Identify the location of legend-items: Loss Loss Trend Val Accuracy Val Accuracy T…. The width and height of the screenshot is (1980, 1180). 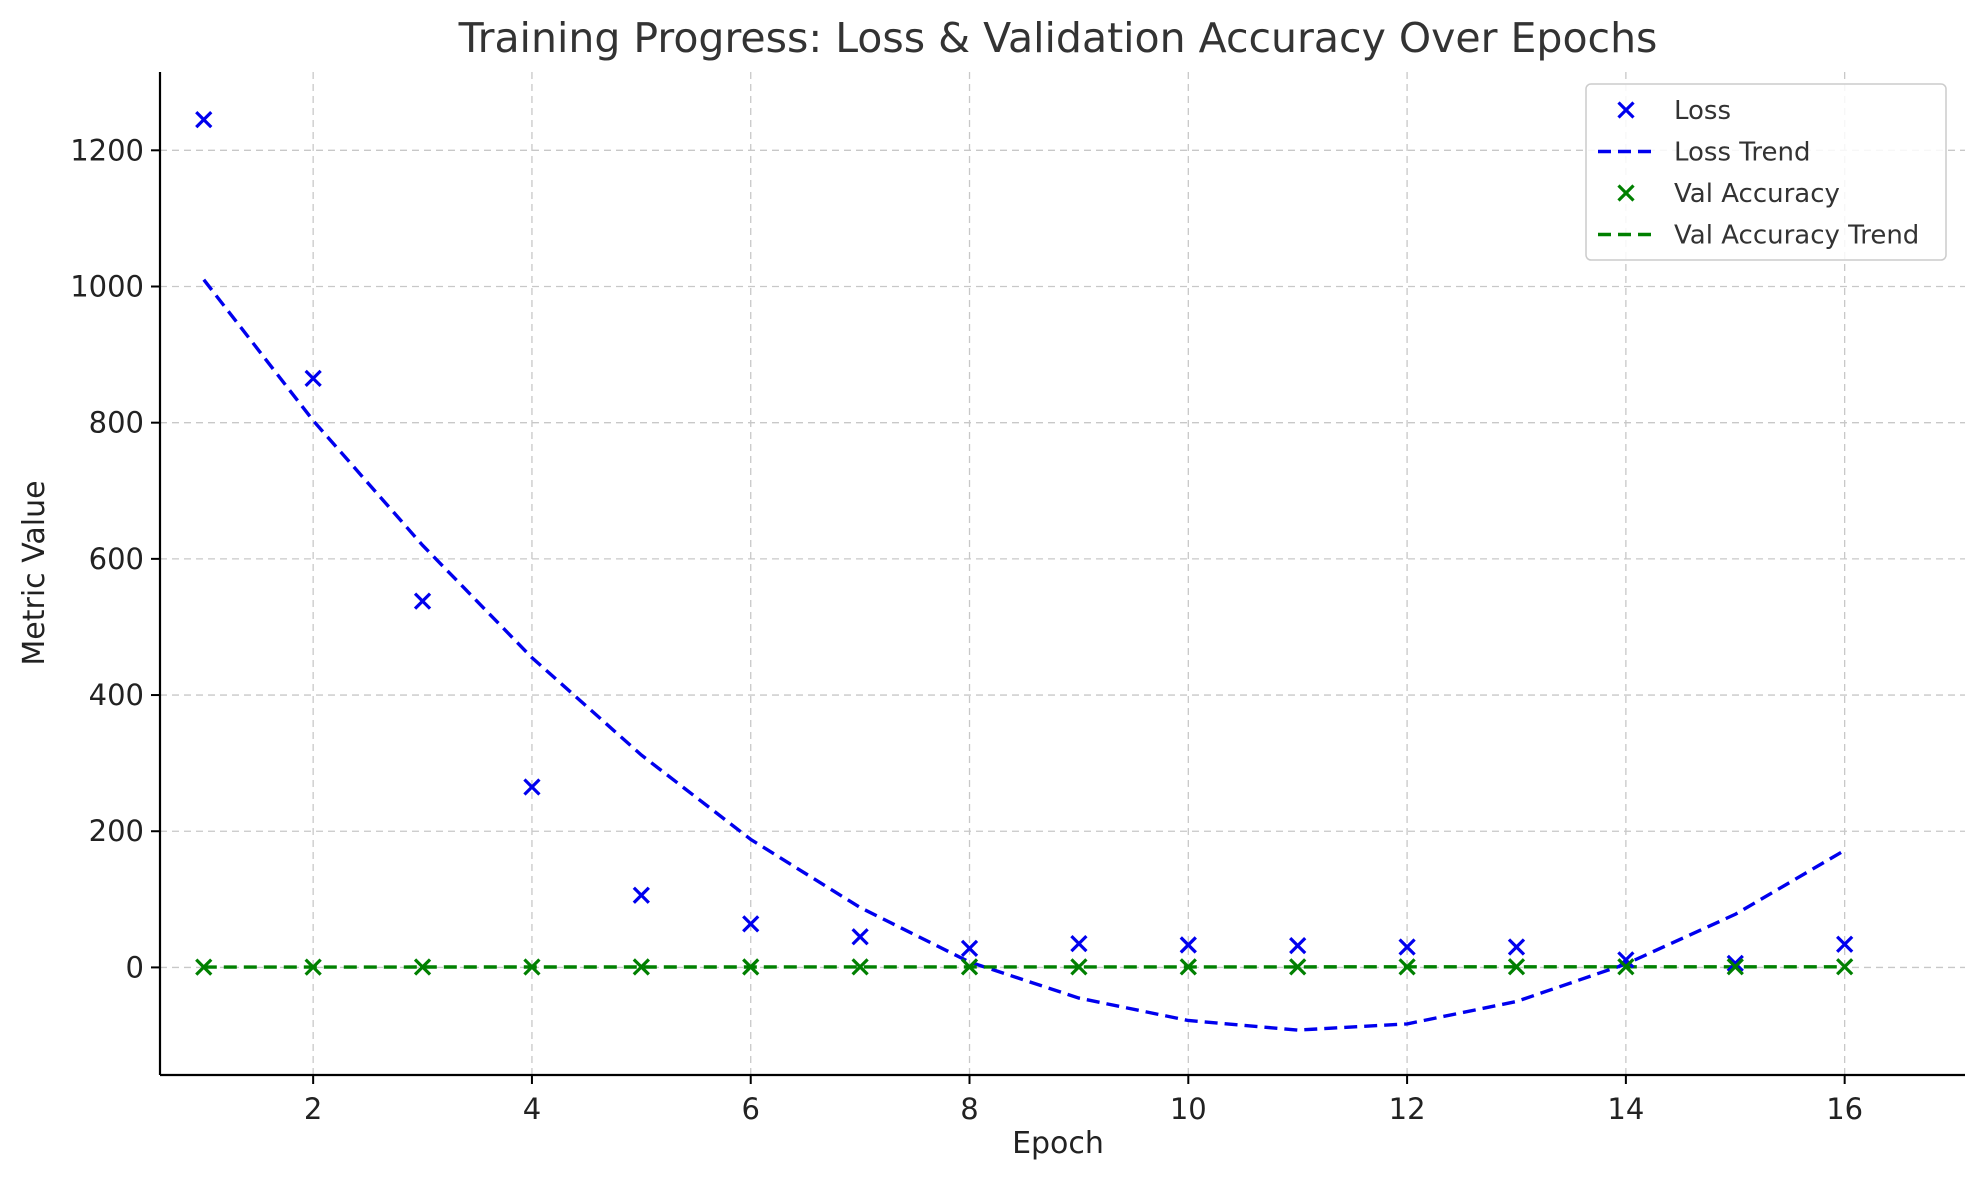
(1758, 173).